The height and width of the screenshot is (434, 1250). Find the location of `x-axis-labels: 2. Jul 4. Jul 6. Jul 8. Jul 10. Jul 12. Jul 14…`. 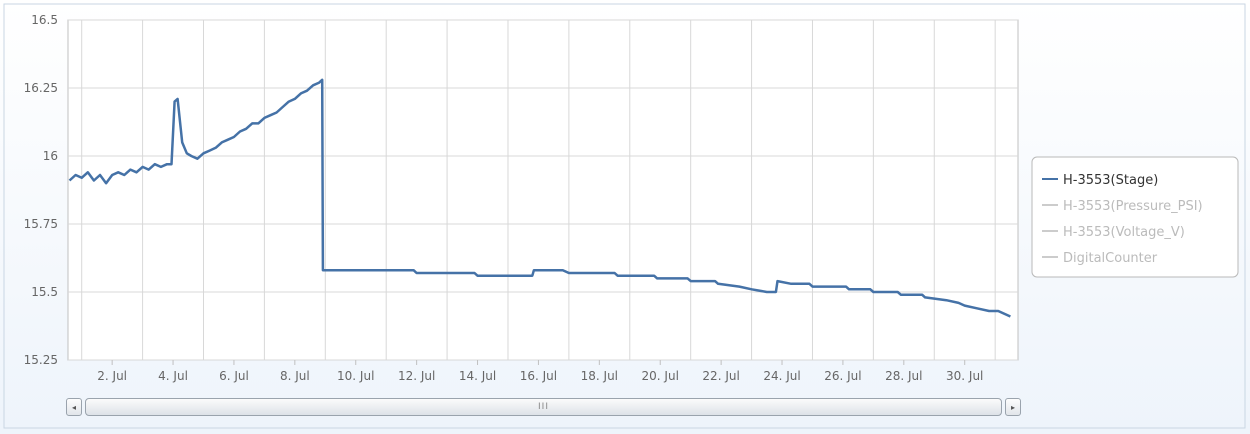

x-axis-labels: 2. Jul 4. Jul 6. Jul 8. Jul 10. Jul 12. Jul 14… is located at coordinates (540, 371).